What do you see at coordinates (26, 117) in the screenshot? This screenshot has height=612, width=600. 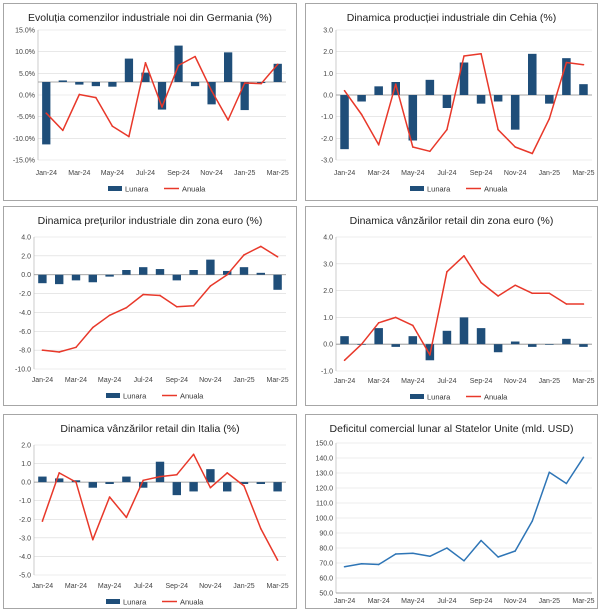 I see `y-tick-label: -5.0%` at bounding box center [26, 117].